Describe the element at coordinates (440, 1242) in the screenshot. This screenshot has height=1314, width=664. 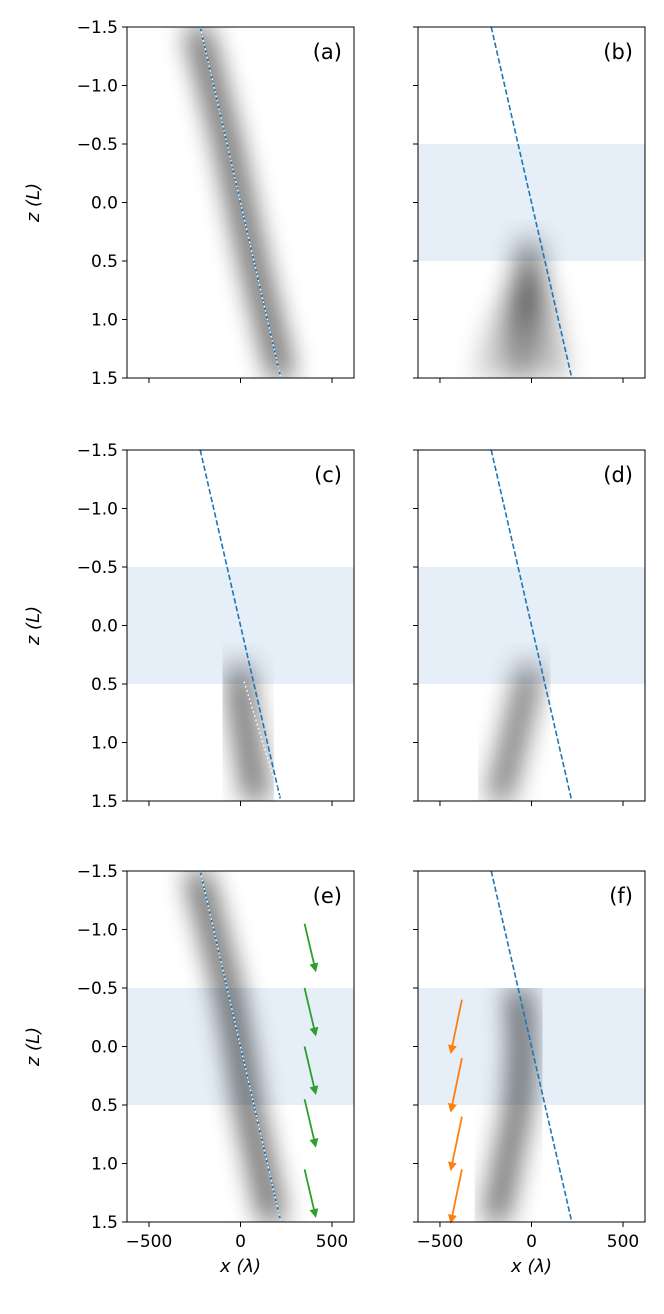
I see `x-tick-label: −500` at that location.